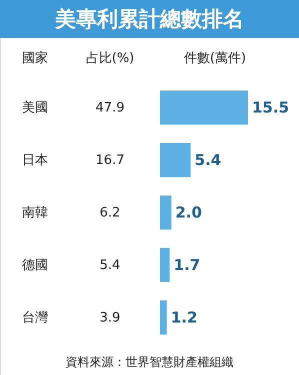 The height and width of the screenshot is (375, 299). I want to click on text: 16.7, so click(110, 160).